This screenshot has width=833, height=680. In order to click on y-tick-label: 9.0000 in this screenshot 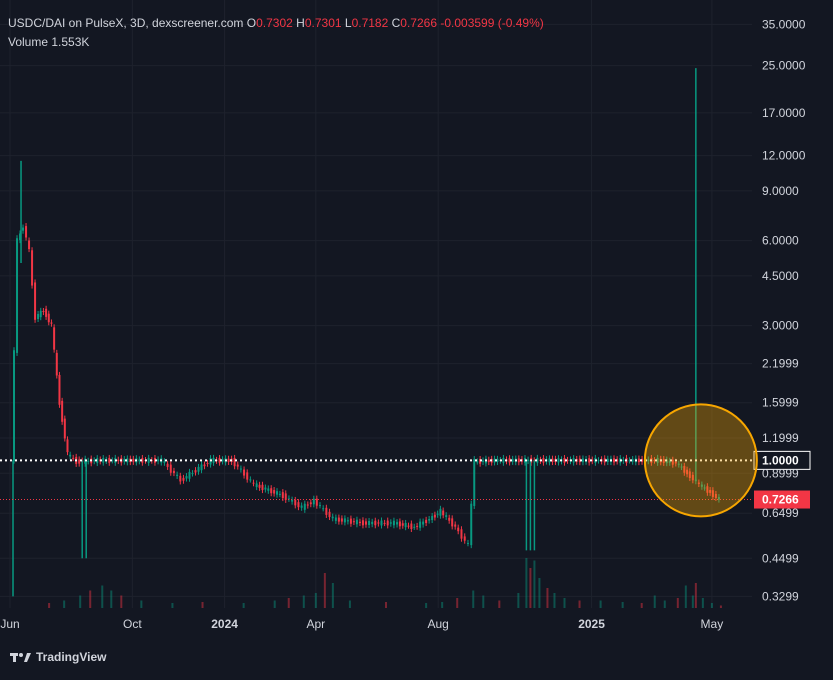, I will do `click(780, 191)`.